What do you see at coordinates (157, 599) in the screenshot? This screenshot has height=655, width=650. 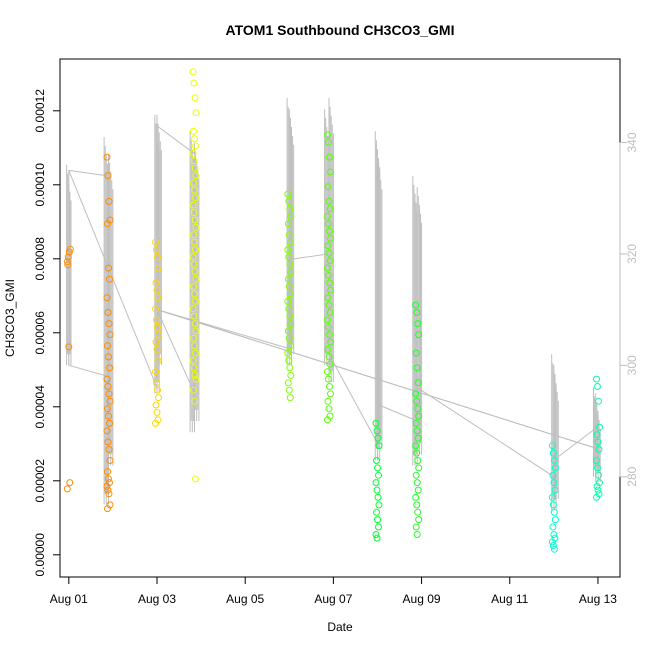 I see `x-tick-label: Aug 03` at bounding box center [157, 599].